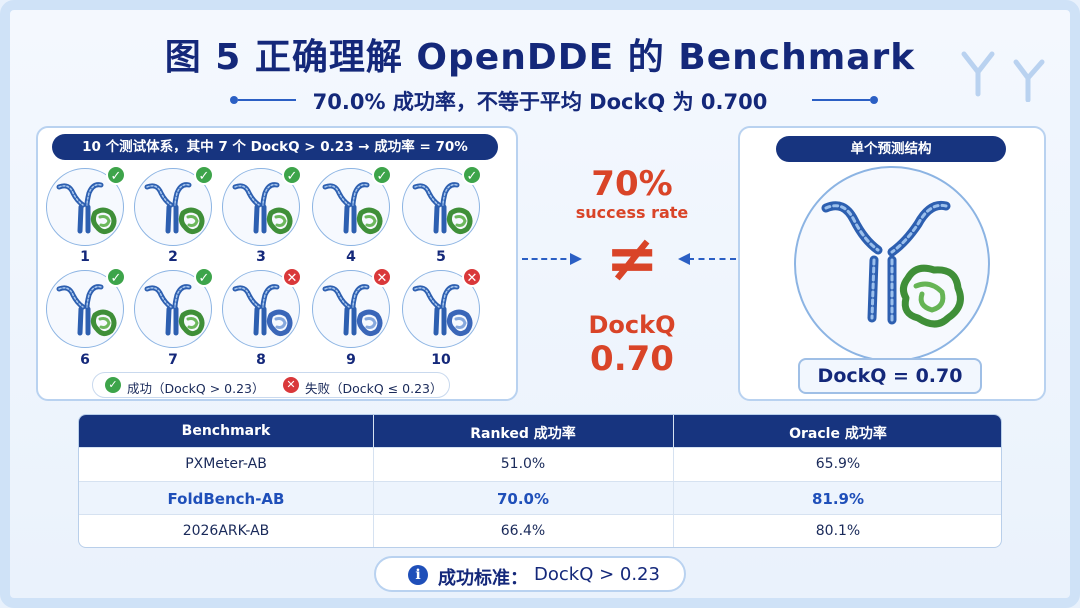 The height and width of the screenshot is (608, 1080). What do you see at coordinates (374, 388) in the screenshot?
I see `legend-fail-label: 失败（DockQ ≤ 0.23）` at bounding box center [374, 388].